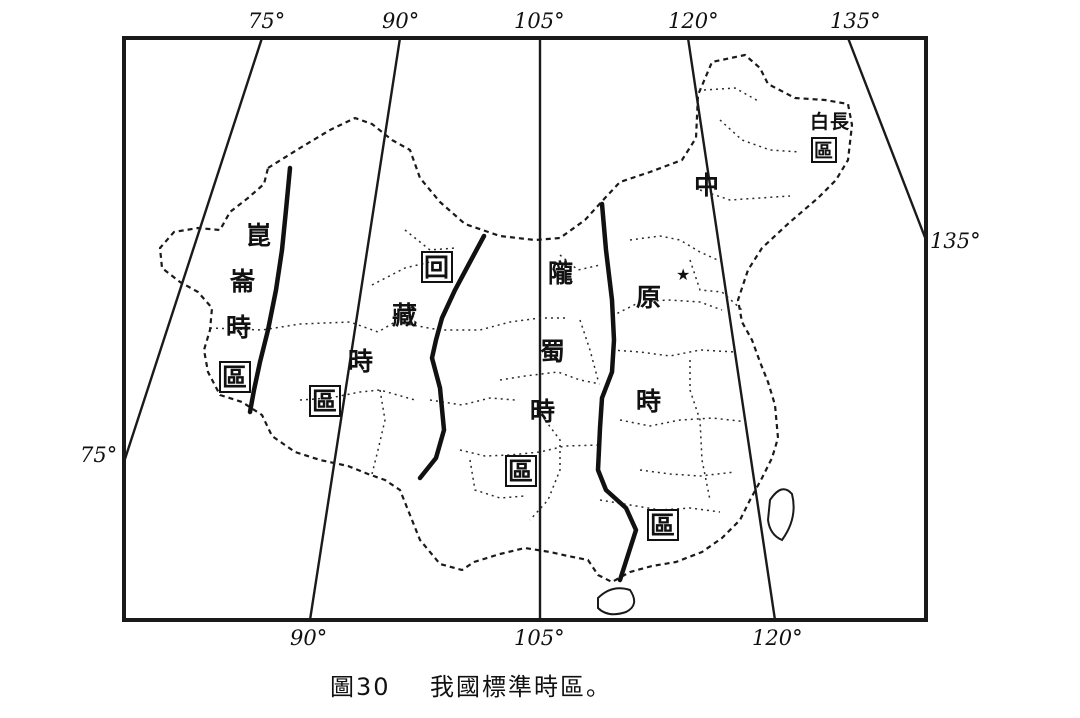 This screenshot has width=1080, height=718. What do you see at coordinates (560, 273) in the screenshot?
I see `longshu-char-1: 隴` at bounding box center [560, 273].